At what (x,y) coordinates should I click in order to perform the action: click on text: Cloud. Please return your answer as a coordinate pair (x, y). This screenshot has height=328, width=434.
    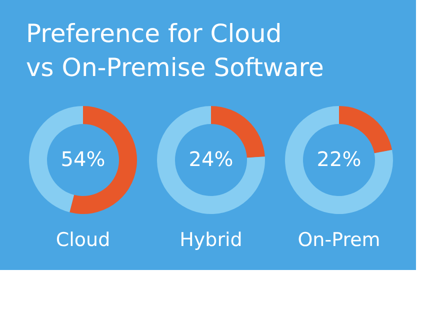
    Looking at the image, I should click on (83, 240).